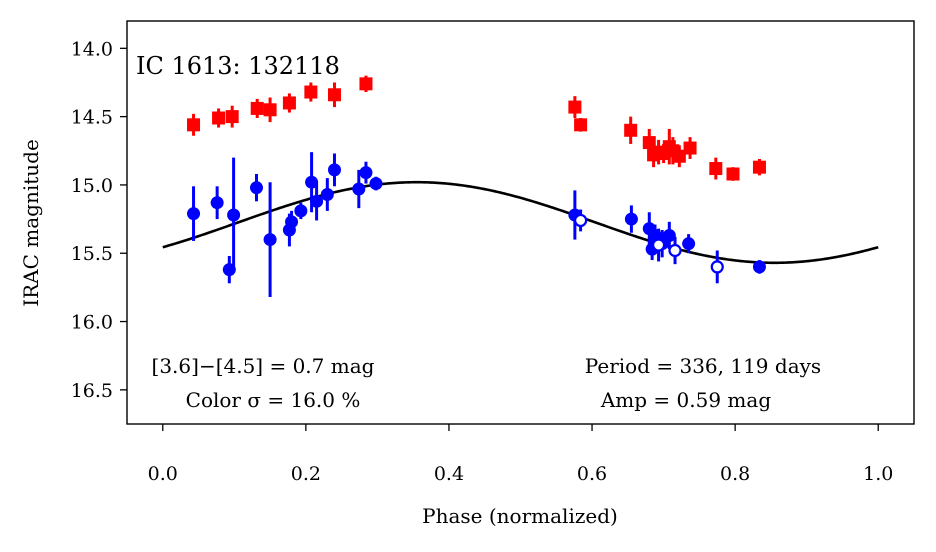 This screenshot has width=936, height=552. What do you see at coordinates (163, 474) in the screenshot?
I see `x-tick-label: 0.0` at bounding box center [163, 474].